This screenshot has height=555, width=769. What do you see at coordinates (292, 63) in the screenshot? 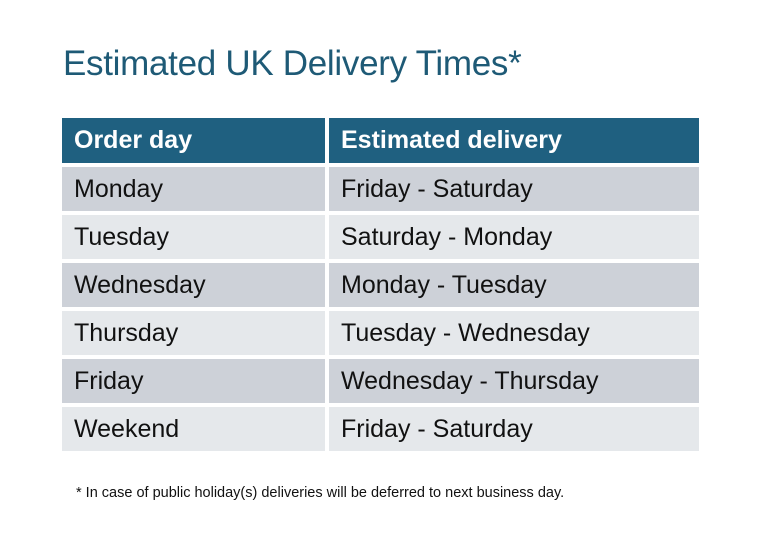
I see `page-title: Estimated UK Delivery Times*` at bounding box center [292, 63].